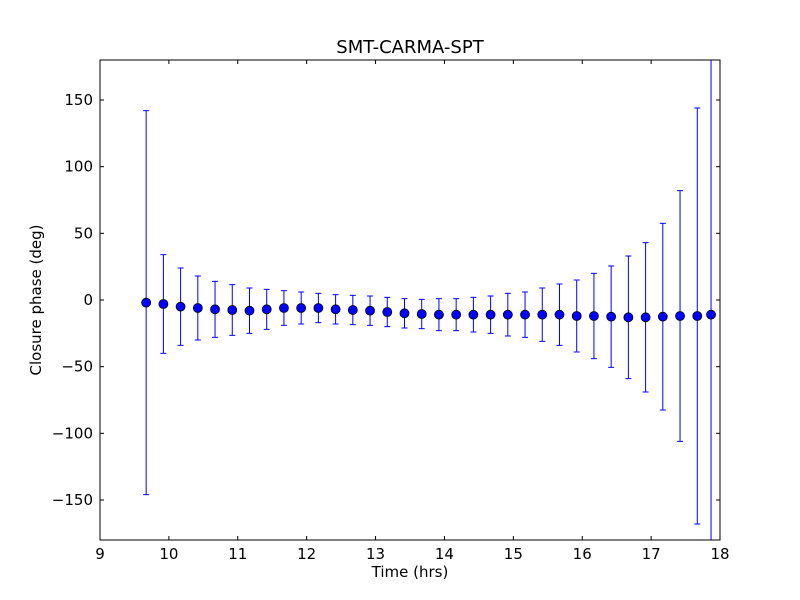 The image size is (800, 600). Describe the element at coordinates (306, 554) in the screenshot. I see `x-tick-label: 12` at that location.